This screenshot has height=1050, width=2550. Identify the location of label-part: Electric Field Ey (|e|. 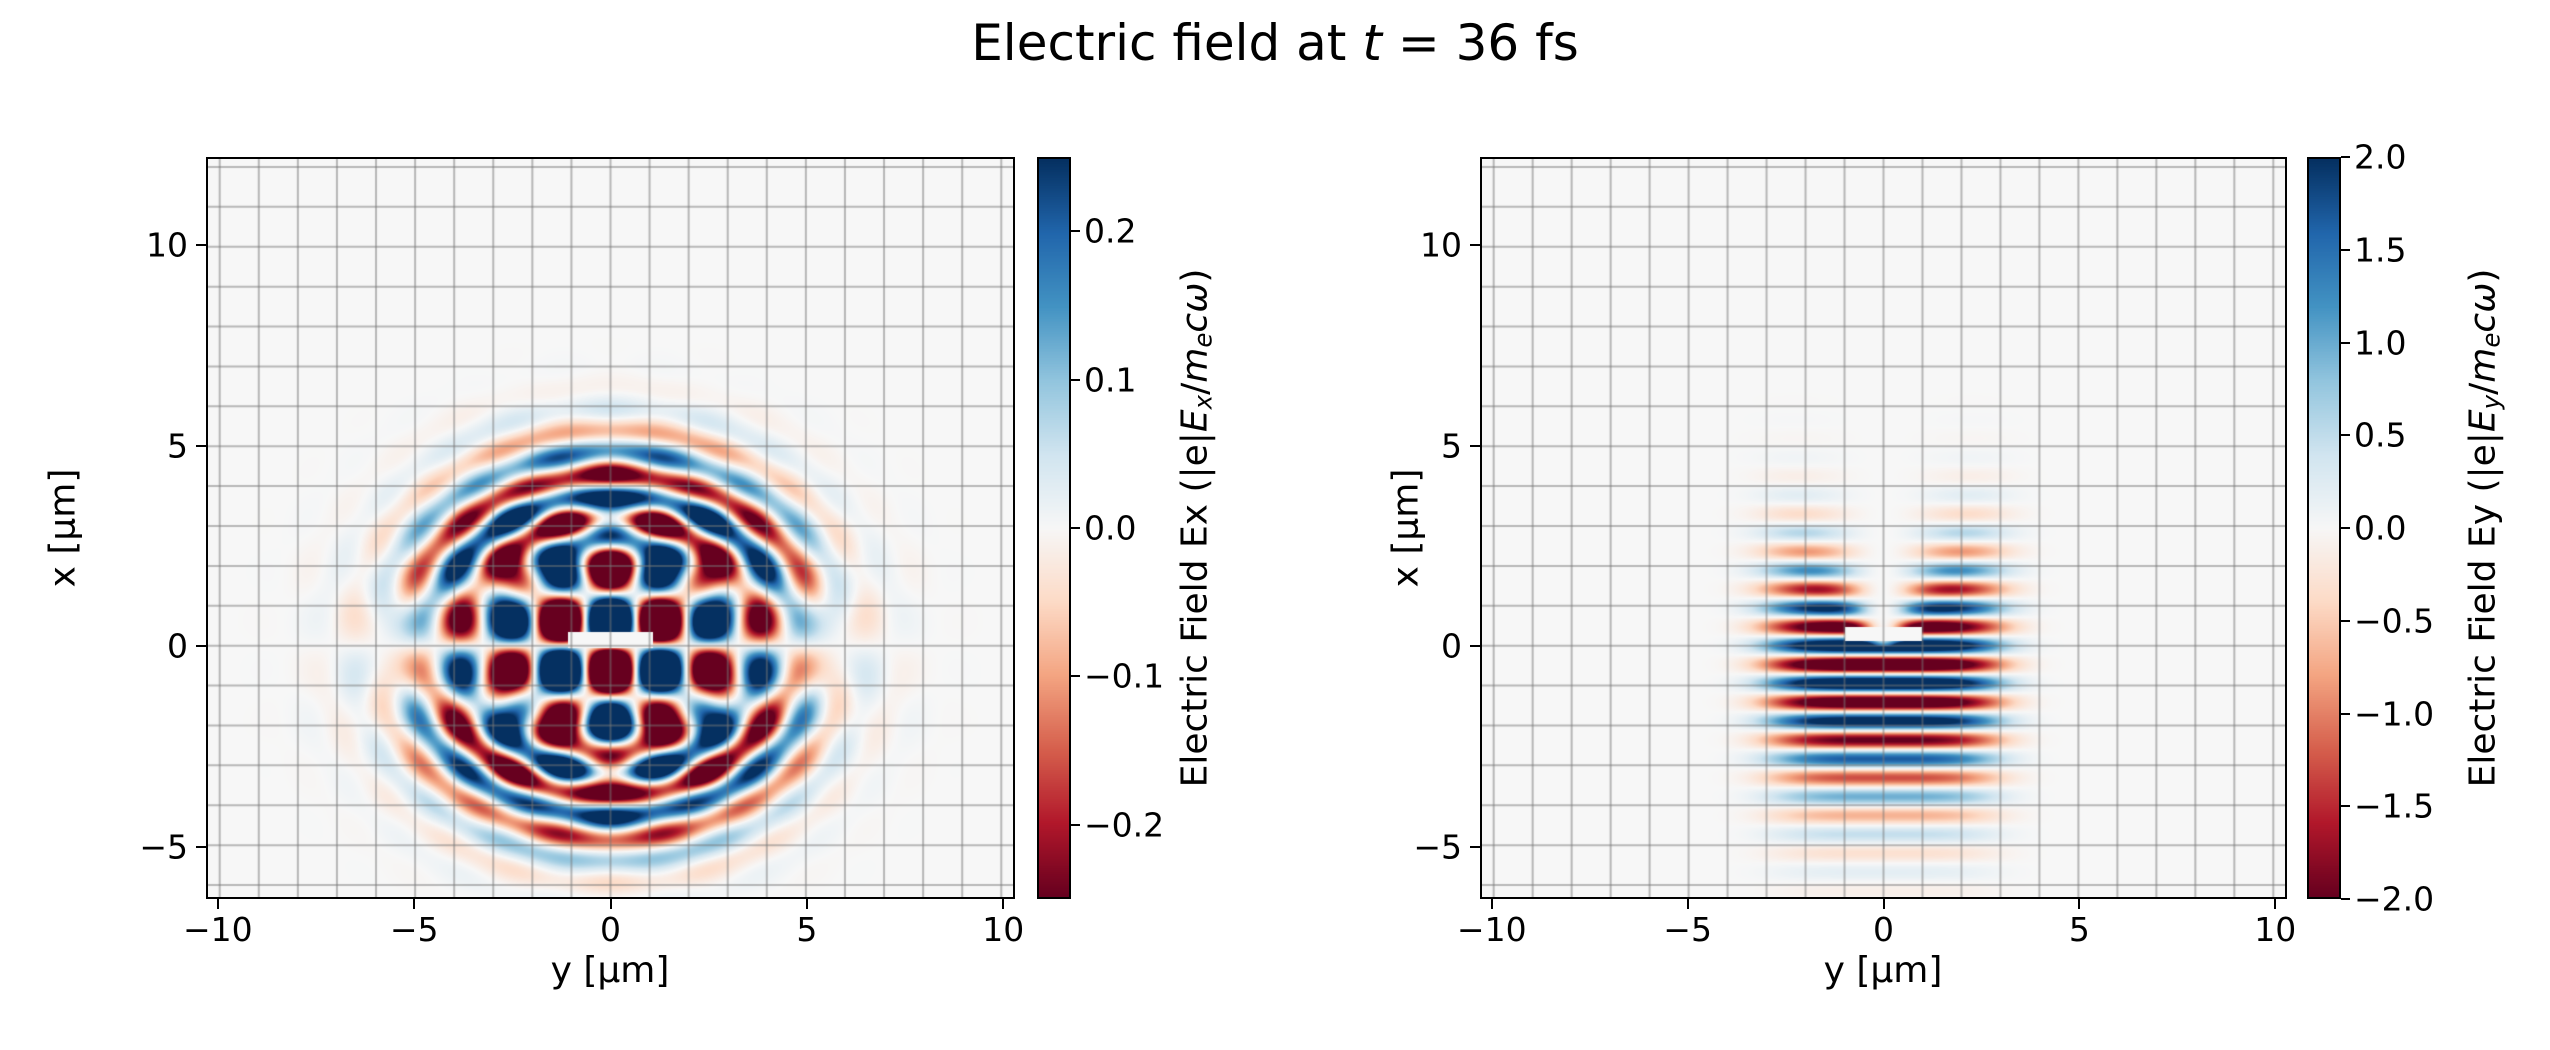
(2483, 610).